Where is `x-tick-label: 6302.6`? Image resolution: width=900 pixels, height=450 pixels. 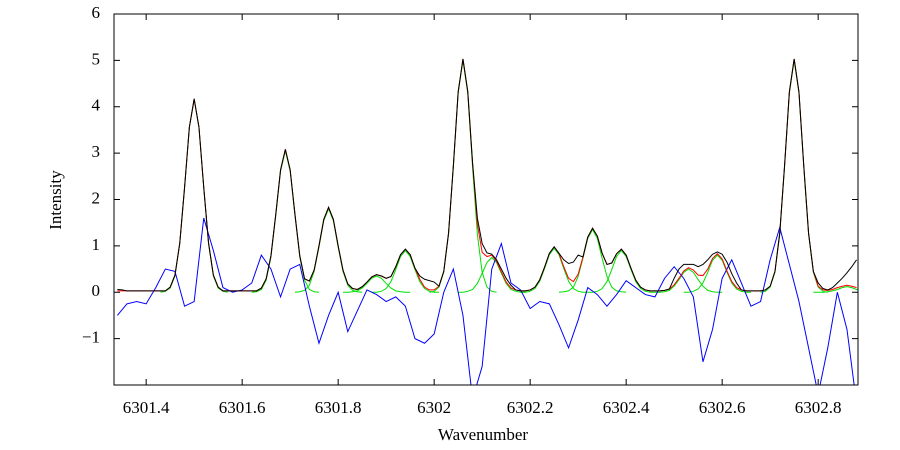 x-tick-label: 6302.6 is located at coordinates (722, 407).